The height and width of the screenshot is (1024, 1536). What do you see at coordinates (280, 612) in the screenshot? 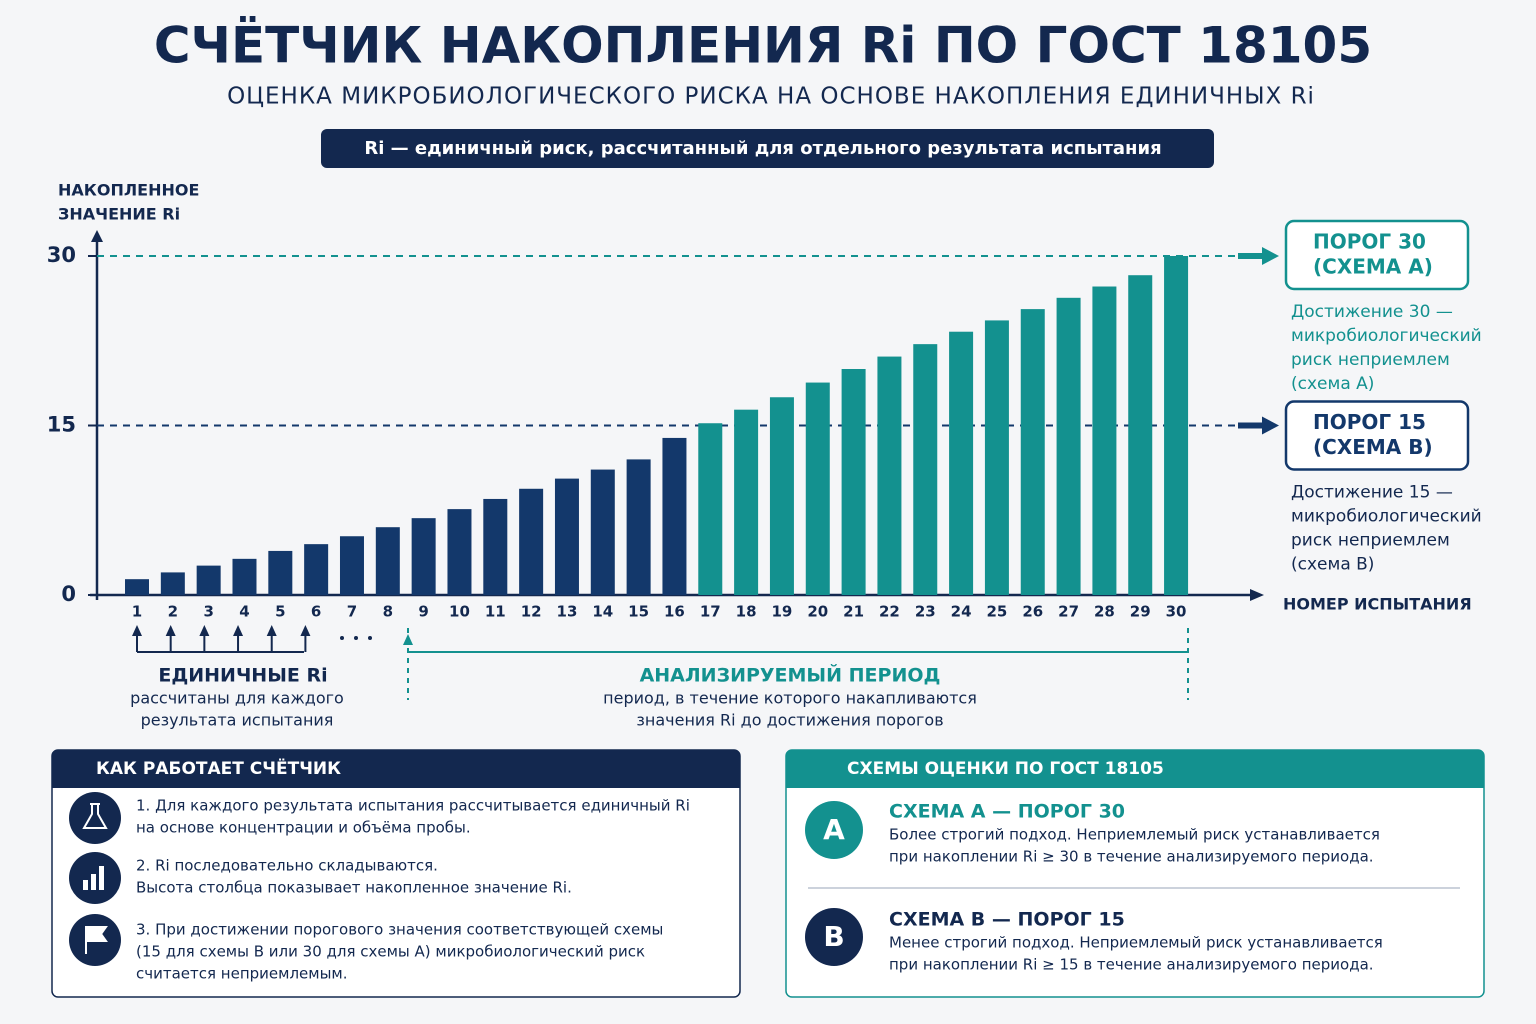
I see `x-tick-label: 5` at bounding box center [280, 612].